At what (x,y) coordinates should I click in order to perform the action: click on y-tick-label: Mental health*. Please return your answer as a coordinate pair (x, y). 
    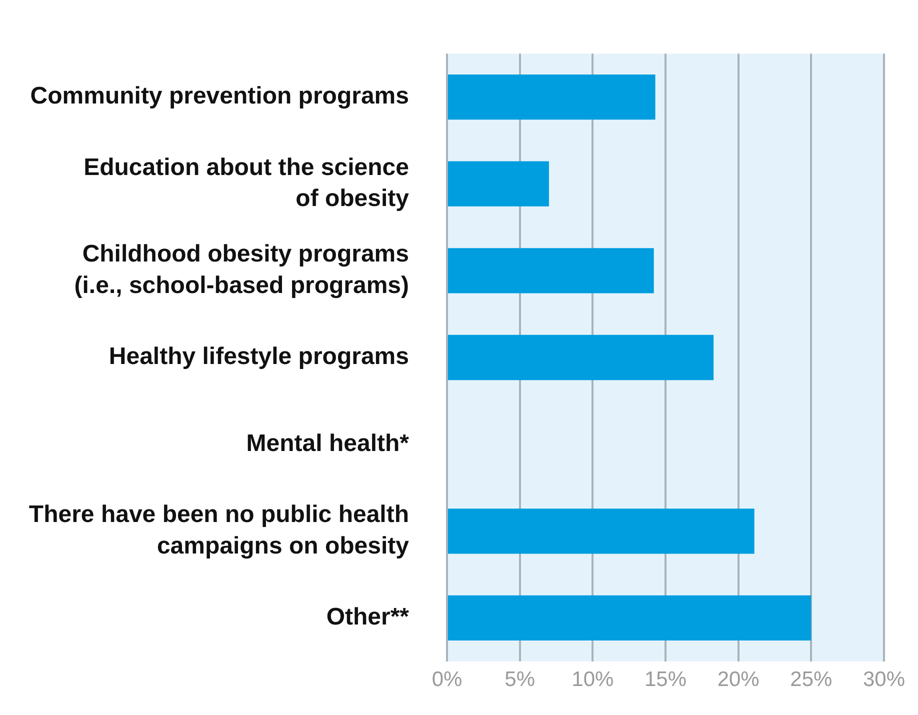
    Looking at the image, I should click on (328, 443).